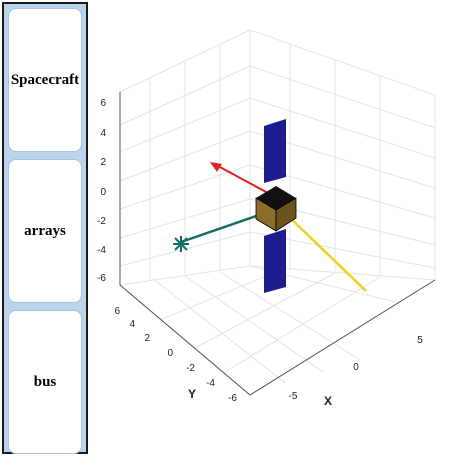  I want to click on y-axis-label: Y, so click(192, 394).